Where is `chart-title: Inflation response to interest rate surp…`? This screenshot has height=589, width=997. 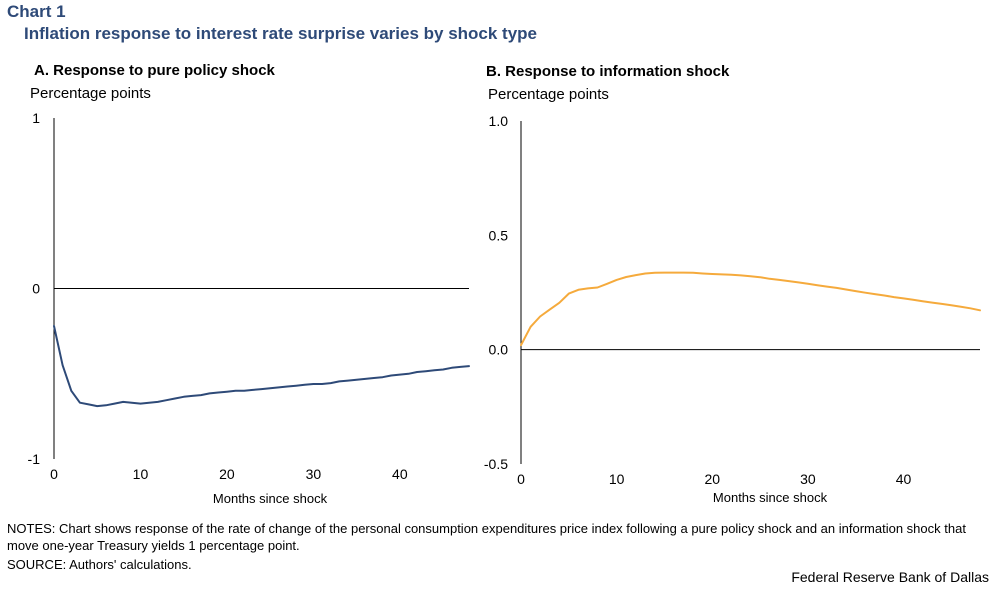 chart-title: Inflation response to interest rate surp… is located at coordinates (281, 33).